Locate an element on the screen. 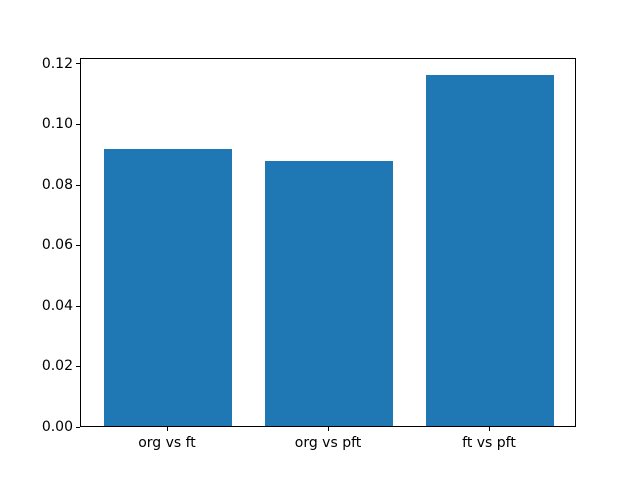 The height and width of the screenshot is (480, 640). bar-org-vs-pft is located at coordinates (329, 293).